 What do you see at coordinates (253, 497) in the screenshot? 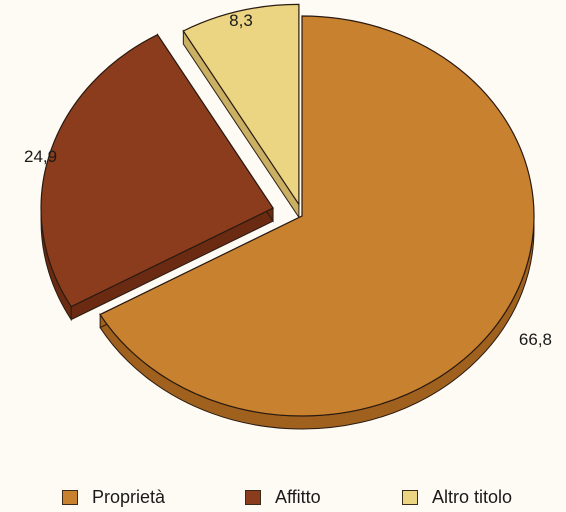
I see `legend-swatch-affitto` at bounding box center [253, 497].